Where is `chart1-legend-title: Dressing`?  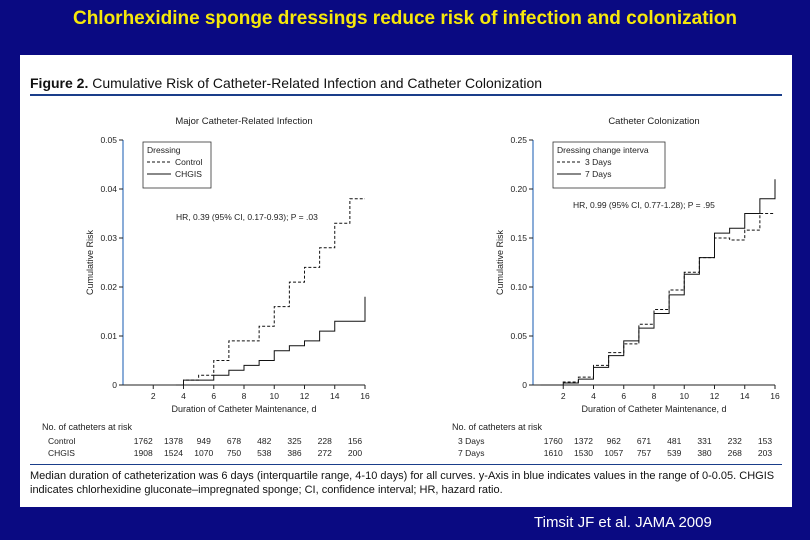
chart1-legend-title: Dressing is located at coordinates (164, 150).